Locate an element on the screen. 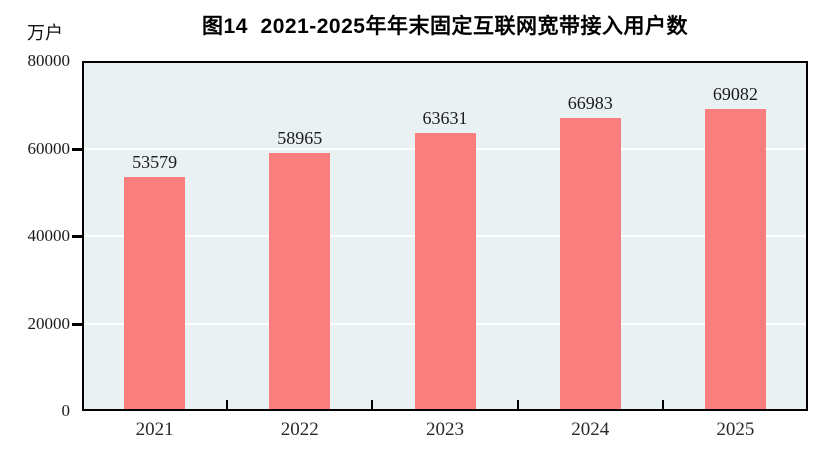 Image resolution: width=825 pixels, height=459 pixels. y-axis-tick-label: 80000 is located at coordinates (49, 60).